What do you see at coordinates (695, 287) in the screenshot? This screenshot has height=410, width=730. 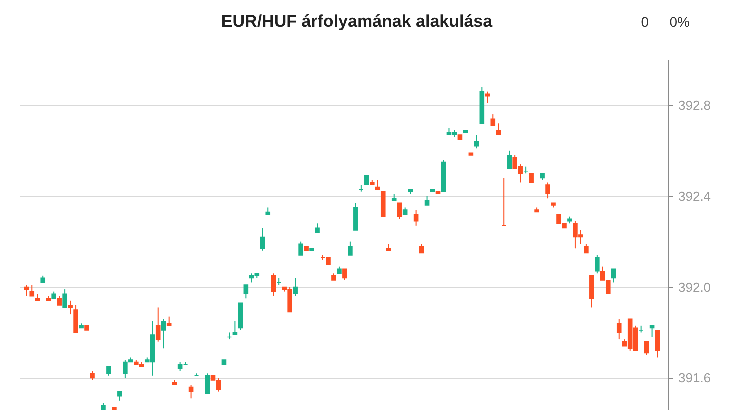 I see `y-tick-label: 392.0` at bounding box center [695, 287].